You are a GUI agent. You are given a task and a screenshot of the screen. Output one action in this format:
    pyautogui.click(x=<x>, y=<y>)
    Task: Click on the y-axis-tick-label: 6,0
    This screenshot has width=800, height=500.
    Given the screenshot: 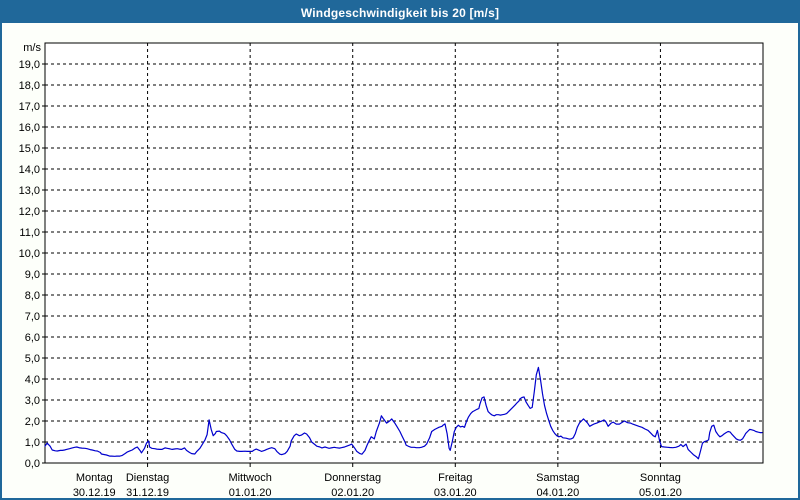 What is the action you would take?
    pyautogui.click(x=32, y=338)
    